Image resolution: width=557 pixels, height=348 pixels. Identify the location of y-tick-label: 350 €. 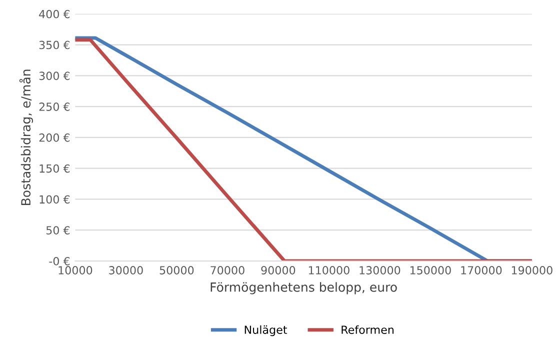
(54, 45).